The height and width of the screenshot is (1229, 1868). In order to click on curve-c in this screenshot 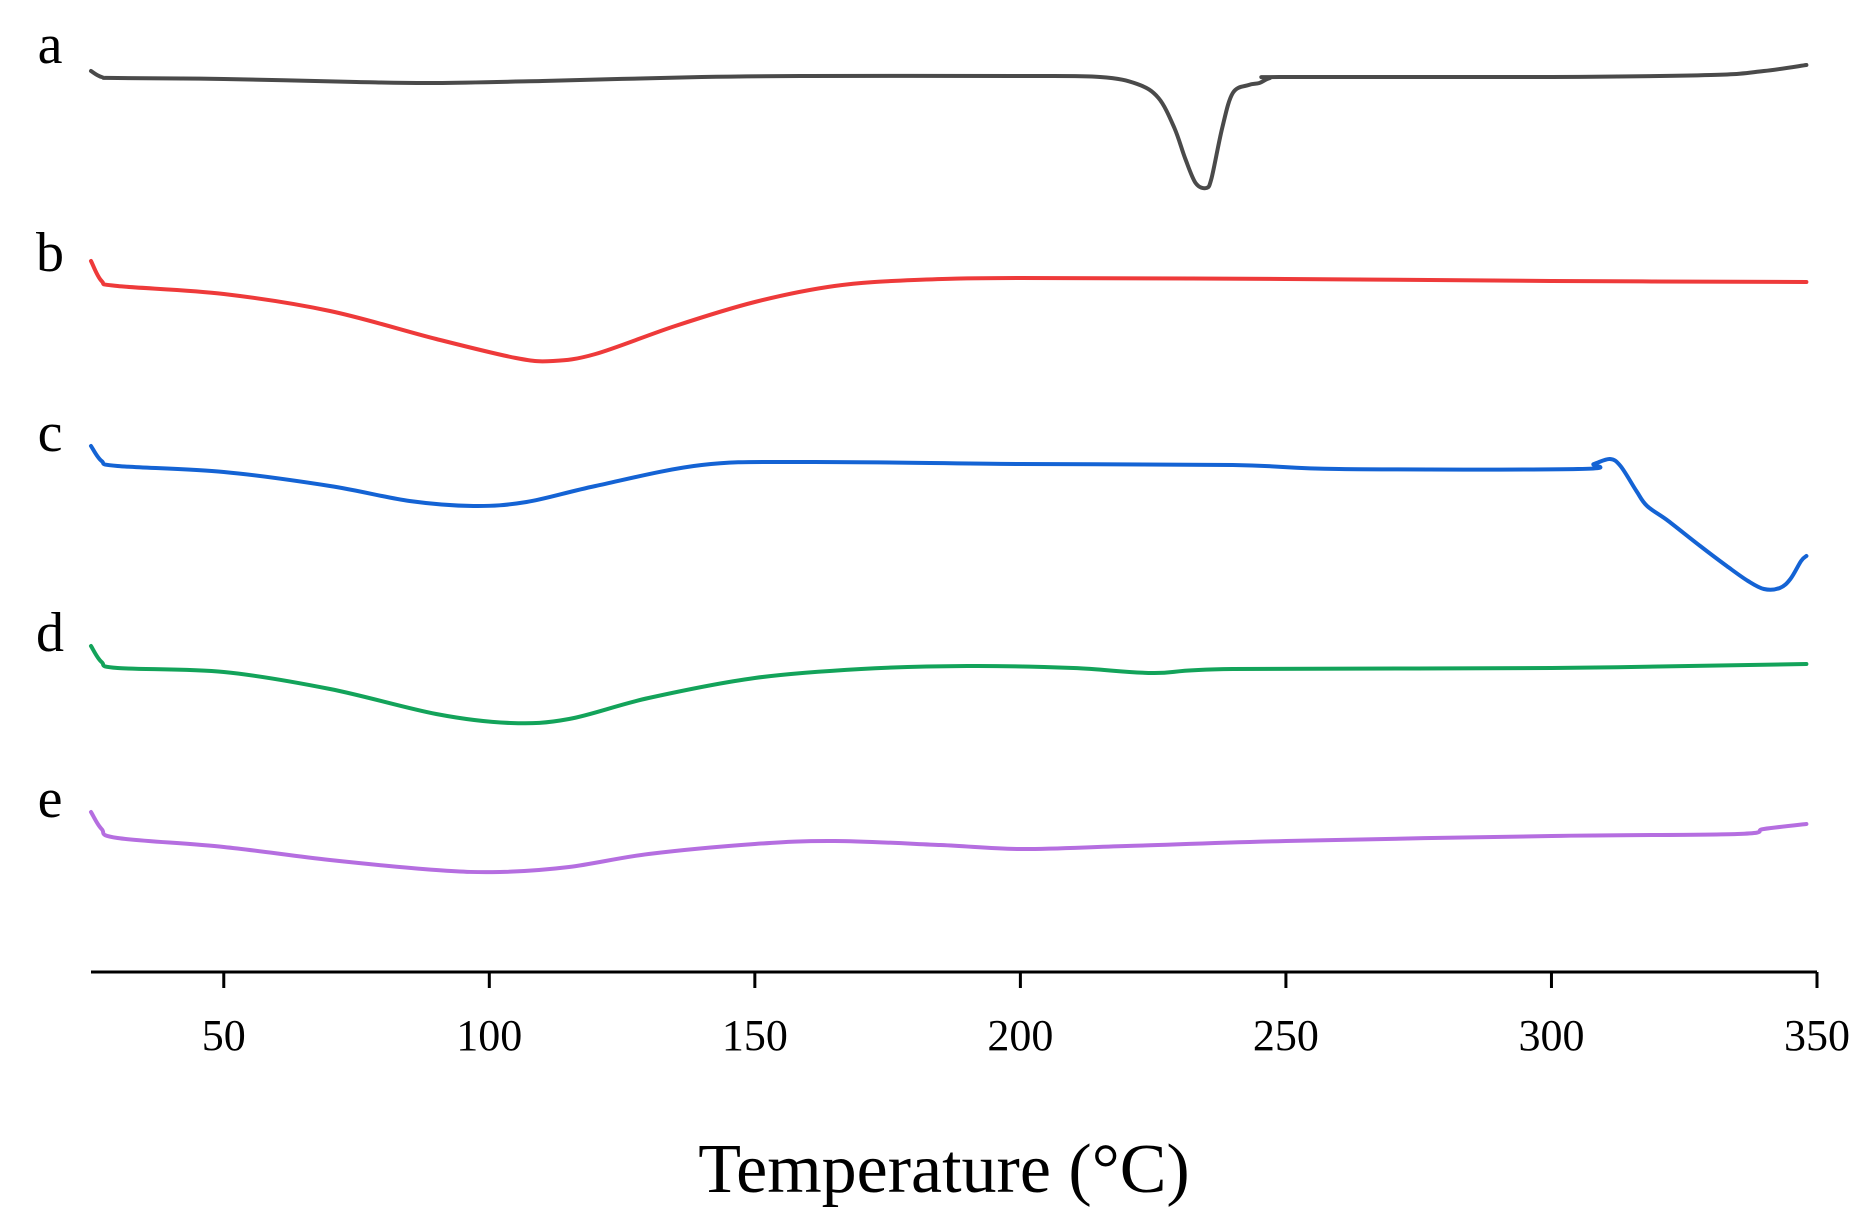, I will do `click(949, 518)`.